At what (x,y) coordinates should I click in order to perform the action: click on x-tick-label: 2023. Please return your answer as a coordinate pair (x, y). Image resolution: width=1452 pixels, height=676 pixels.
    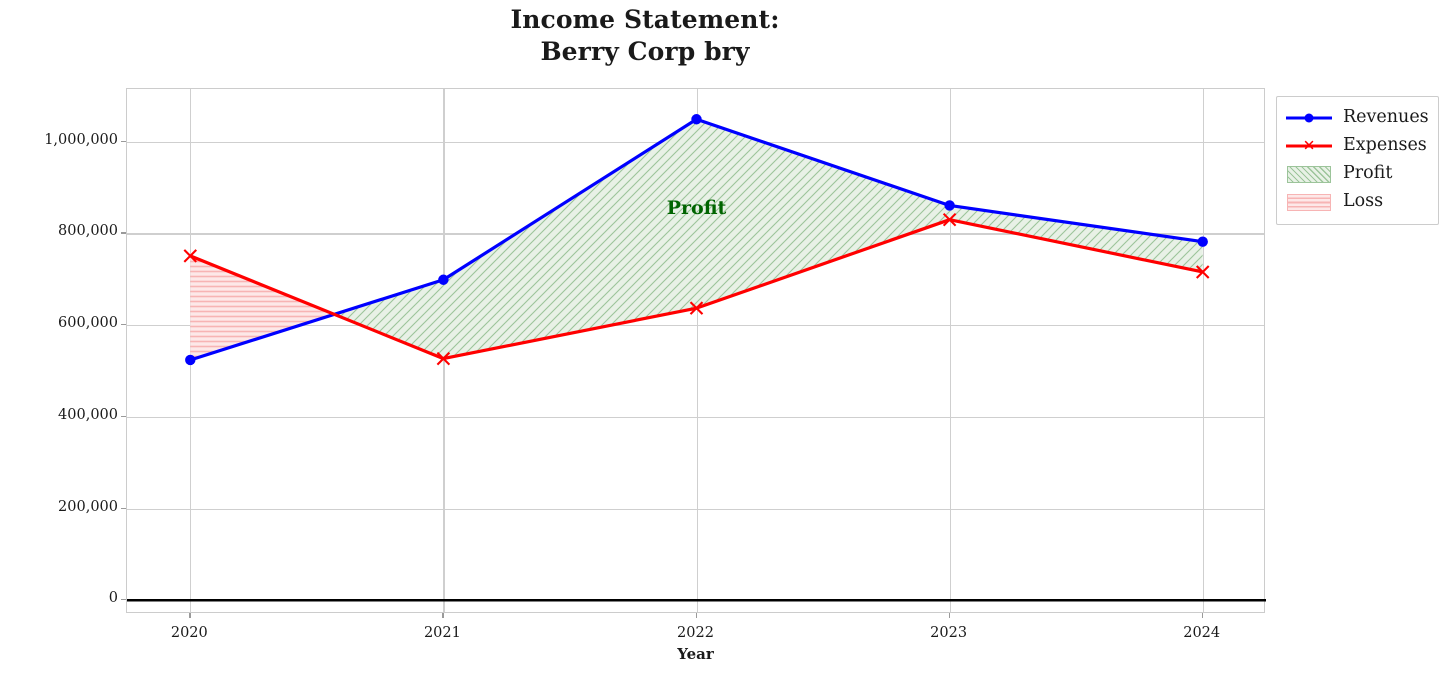
    Looking at the image, I should click on (949, 633).